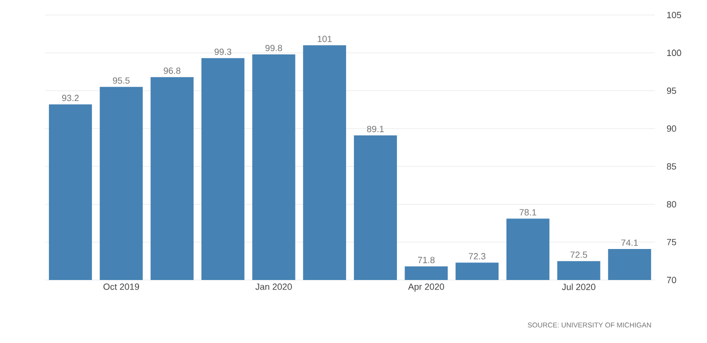 The height and width of the screenshot is (343, 707). I want to click on data-label: 74.1, so click(629, 243).